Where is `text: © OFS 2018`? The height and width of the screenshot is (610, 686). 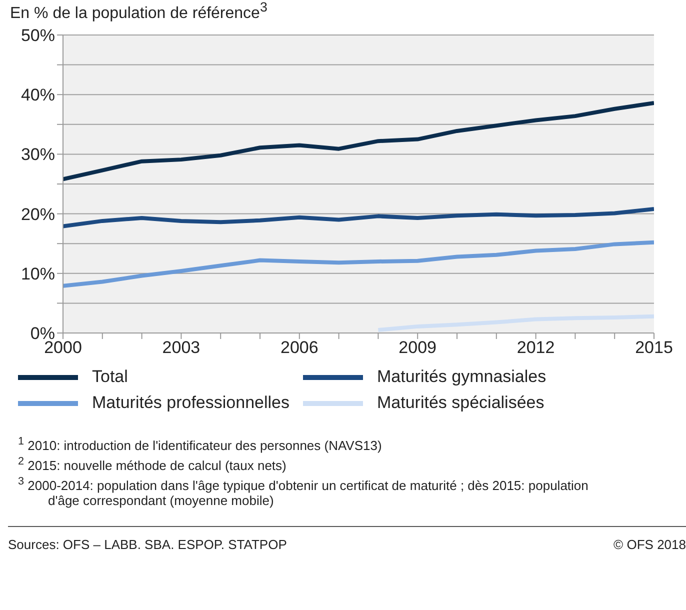
text: © OFS 2018 is located at coordinates (650, 544).